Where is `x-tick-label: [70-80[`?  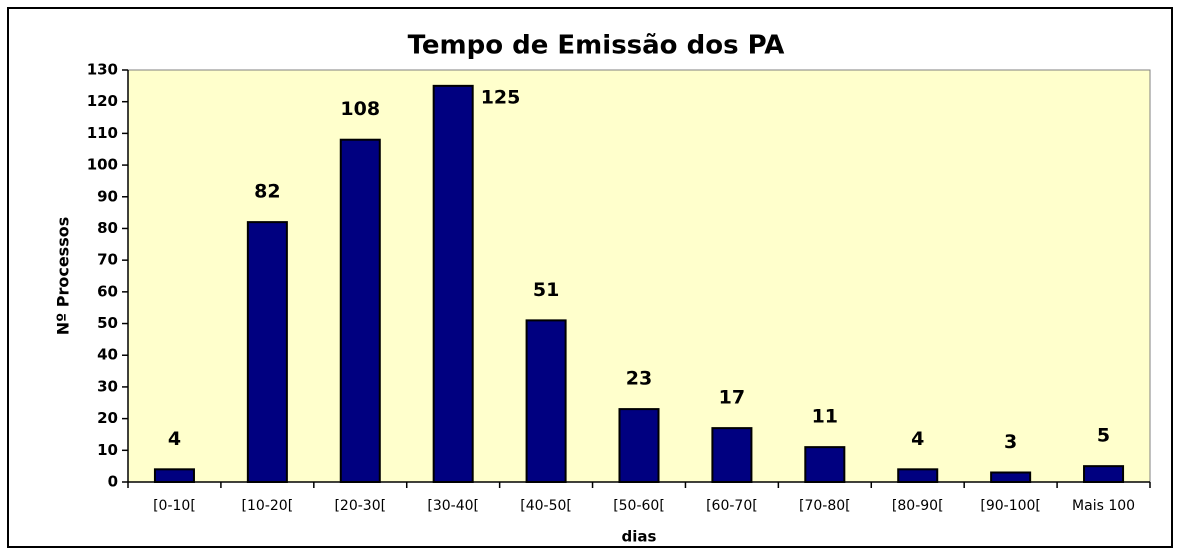
x-tick-label: [70-80[ is located at coordinates (825, 506).